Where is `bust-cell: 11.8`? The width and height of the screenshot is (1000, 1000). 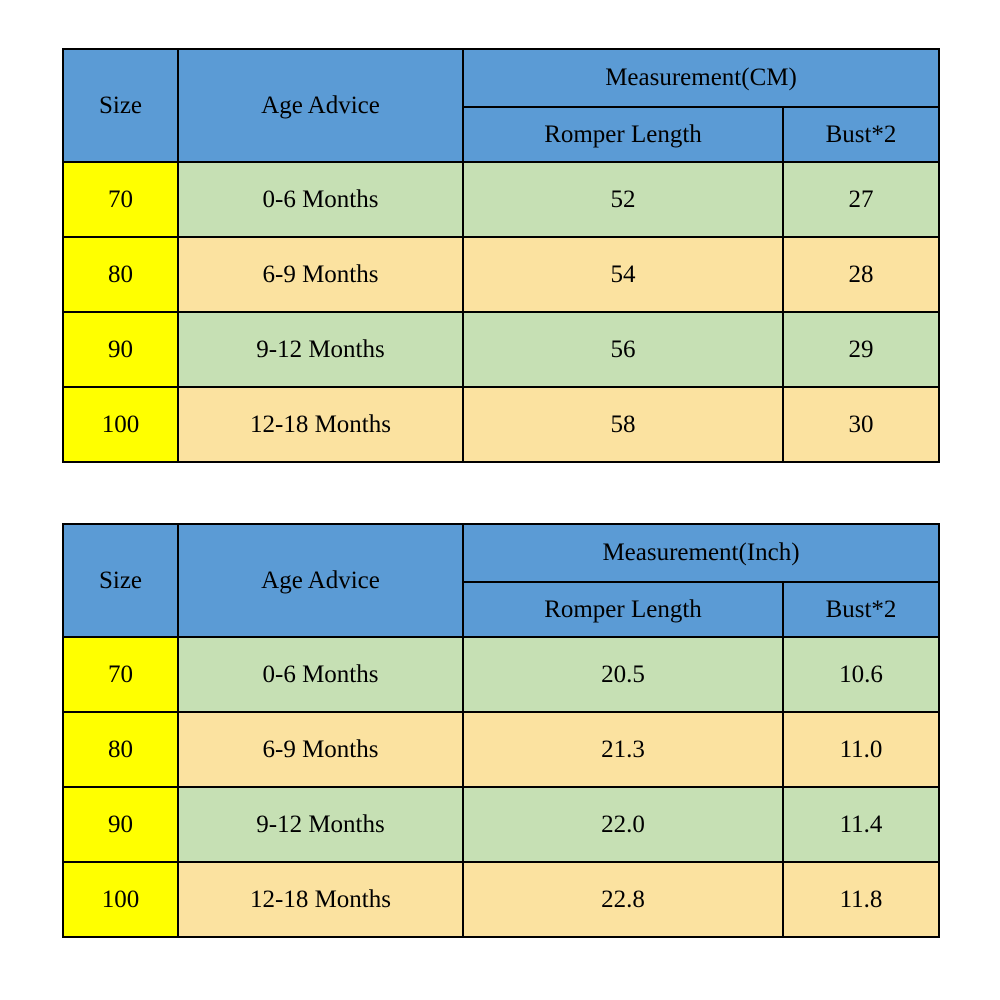 bust-cell: 11.8 is located at coordinates (861, 899).